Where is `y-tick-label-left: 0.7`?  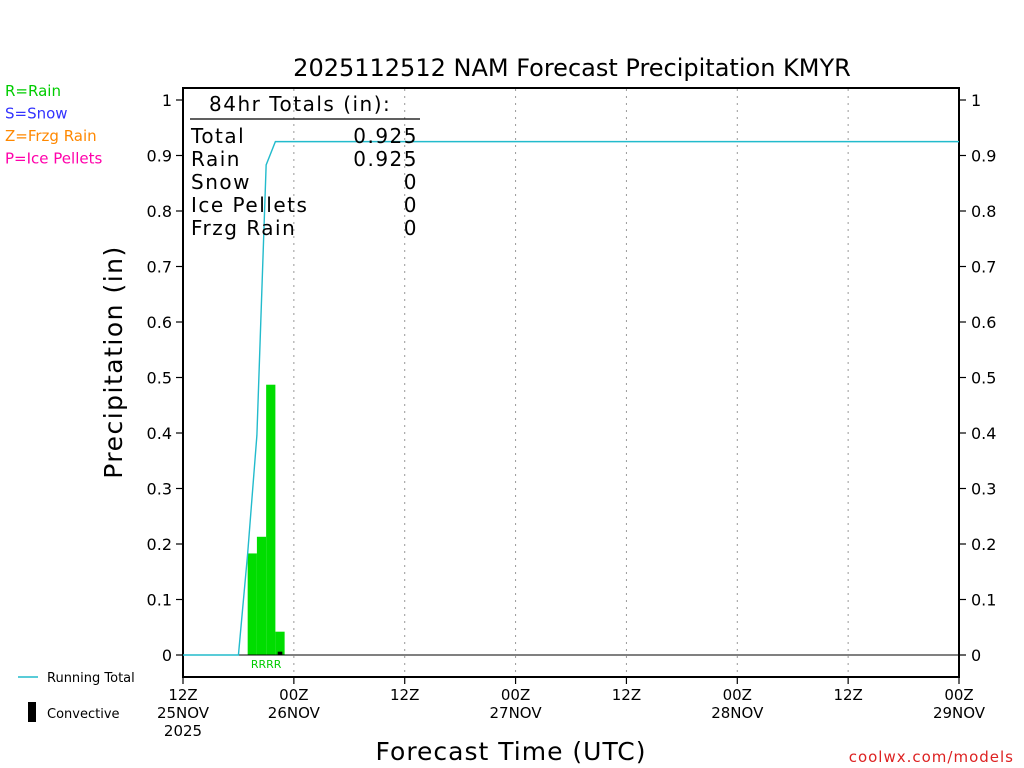
y-tick-label-left: 0.7 is located at coordinates (159, 267).